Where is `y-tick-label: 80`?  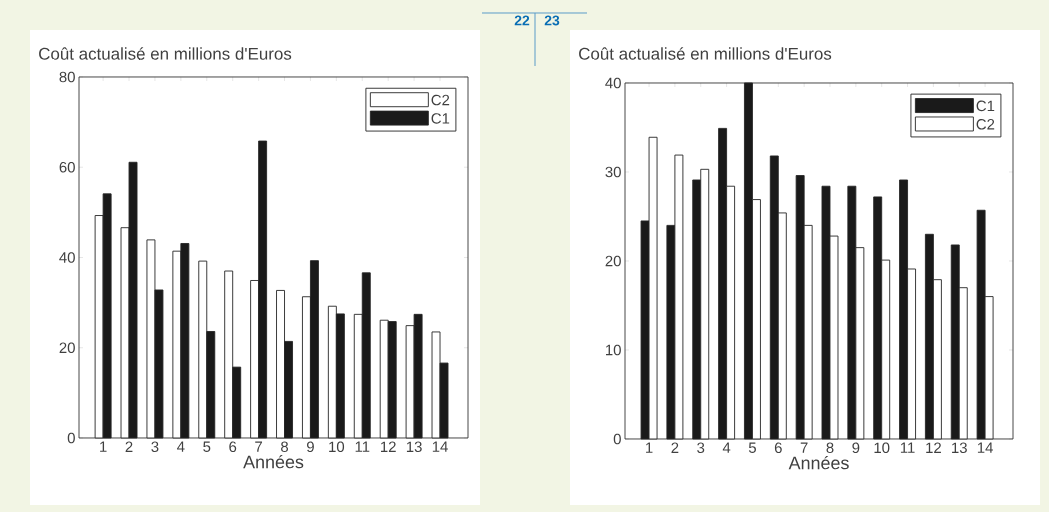 y-tick-label: 80 is located at coordinates (67, 77).